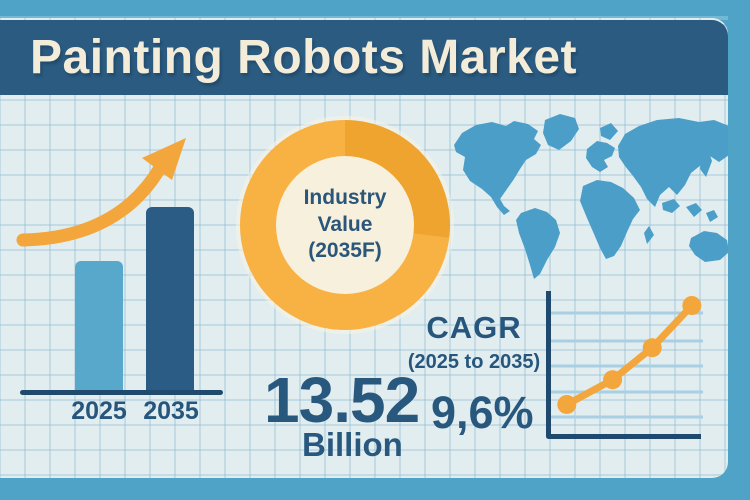  I want to click on donut-label-line2: Value, so click(345, 224).